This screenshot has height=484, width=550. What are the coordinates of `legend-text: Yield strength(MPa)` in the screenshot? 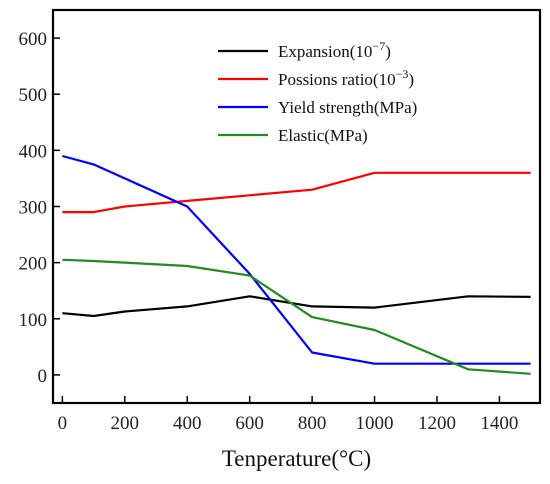 It's located at (347, 107).